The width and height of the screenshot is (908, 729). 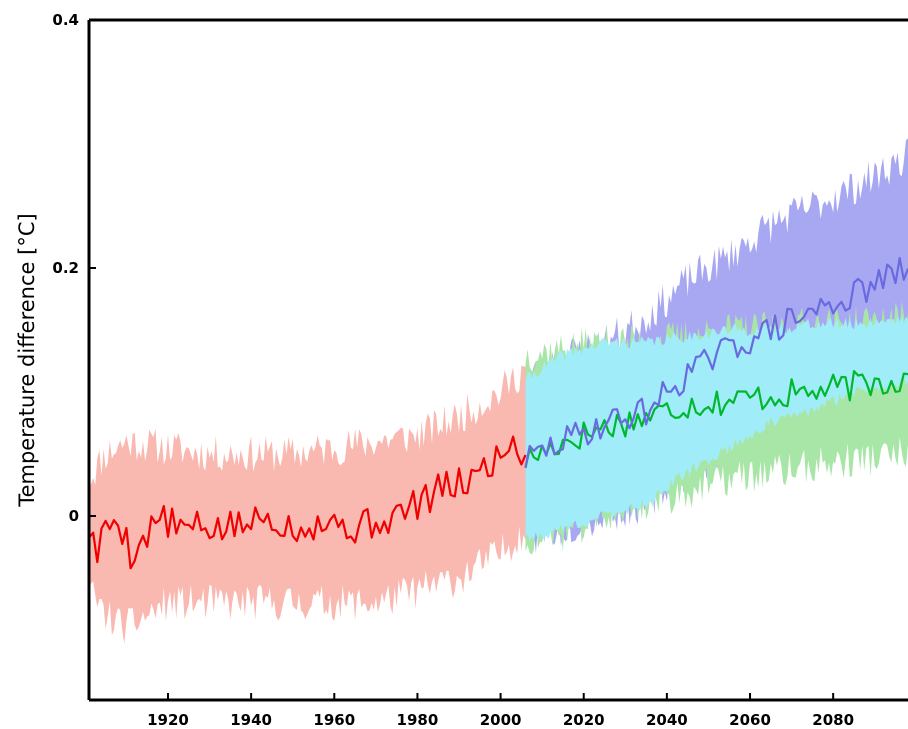 What do you see at coordinates (251, 720) in the screenshot?
I see `x-tick-label: 1940` at bounding box center [251, 720].